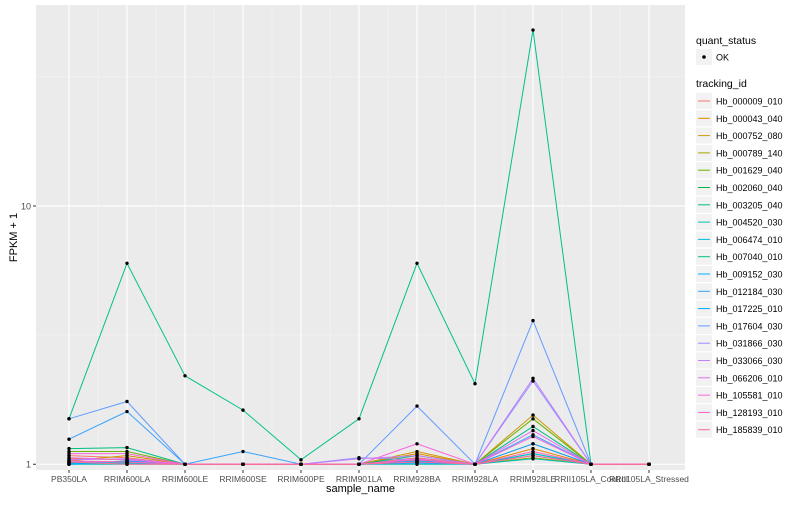 The image size is (800, 505). Describe the element at coordinates (749, 171) in the screenshot. I see `legend-label: Hb_001629_040` at that location.